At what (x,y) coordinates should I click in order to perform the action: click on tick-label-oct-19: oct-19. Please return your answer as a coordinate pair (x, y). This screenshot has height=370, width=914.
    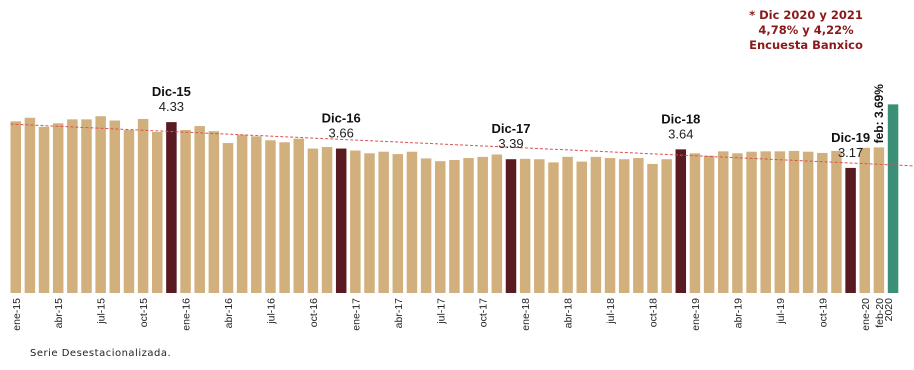
    Looking at the image, I should click on (823, 312).